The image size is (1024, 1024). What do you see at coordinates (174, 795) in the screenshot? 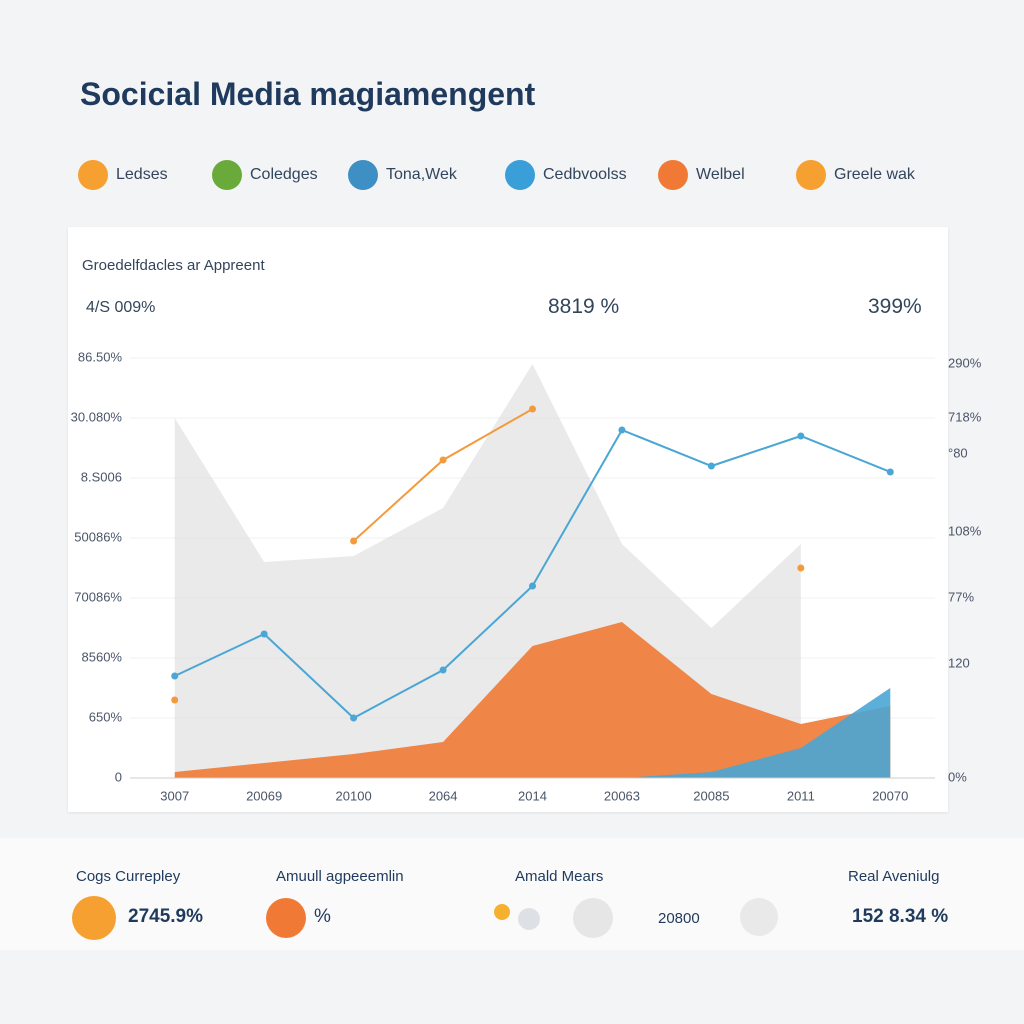
I see `x-tick-label: 3007` at bounding box center [174, 795].